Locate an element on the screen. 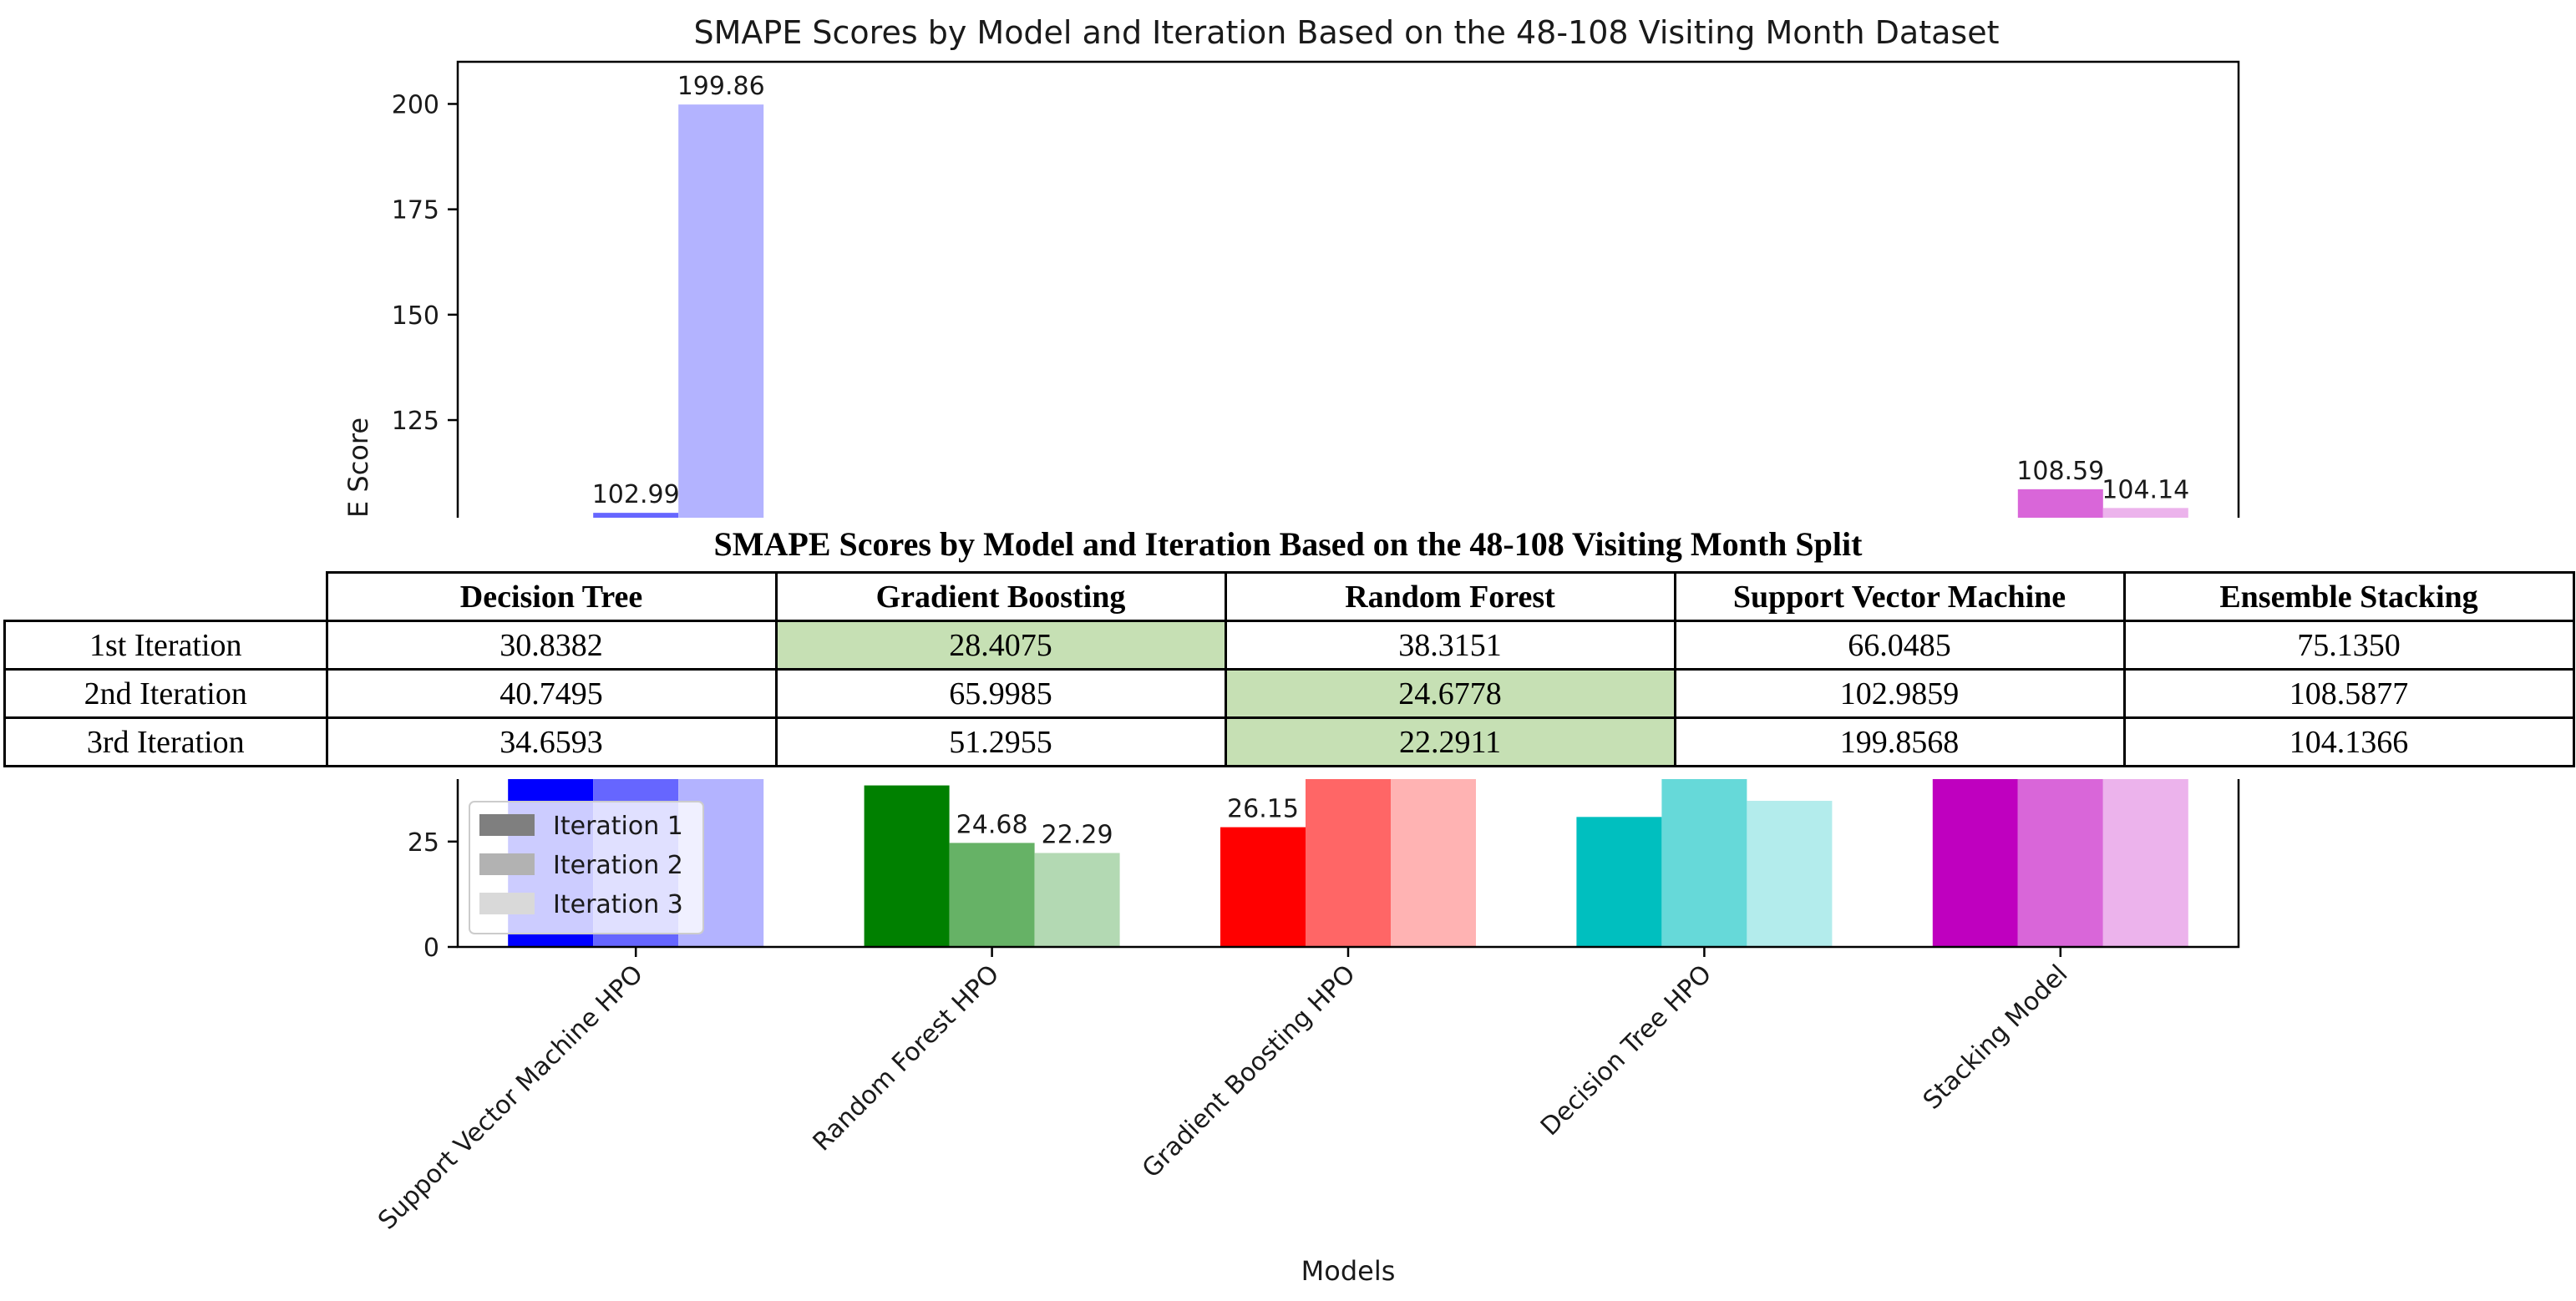 The width and height of the screenshot is (2576, 1301). column-header: Random Forest is located at coordinates (1450, 597).